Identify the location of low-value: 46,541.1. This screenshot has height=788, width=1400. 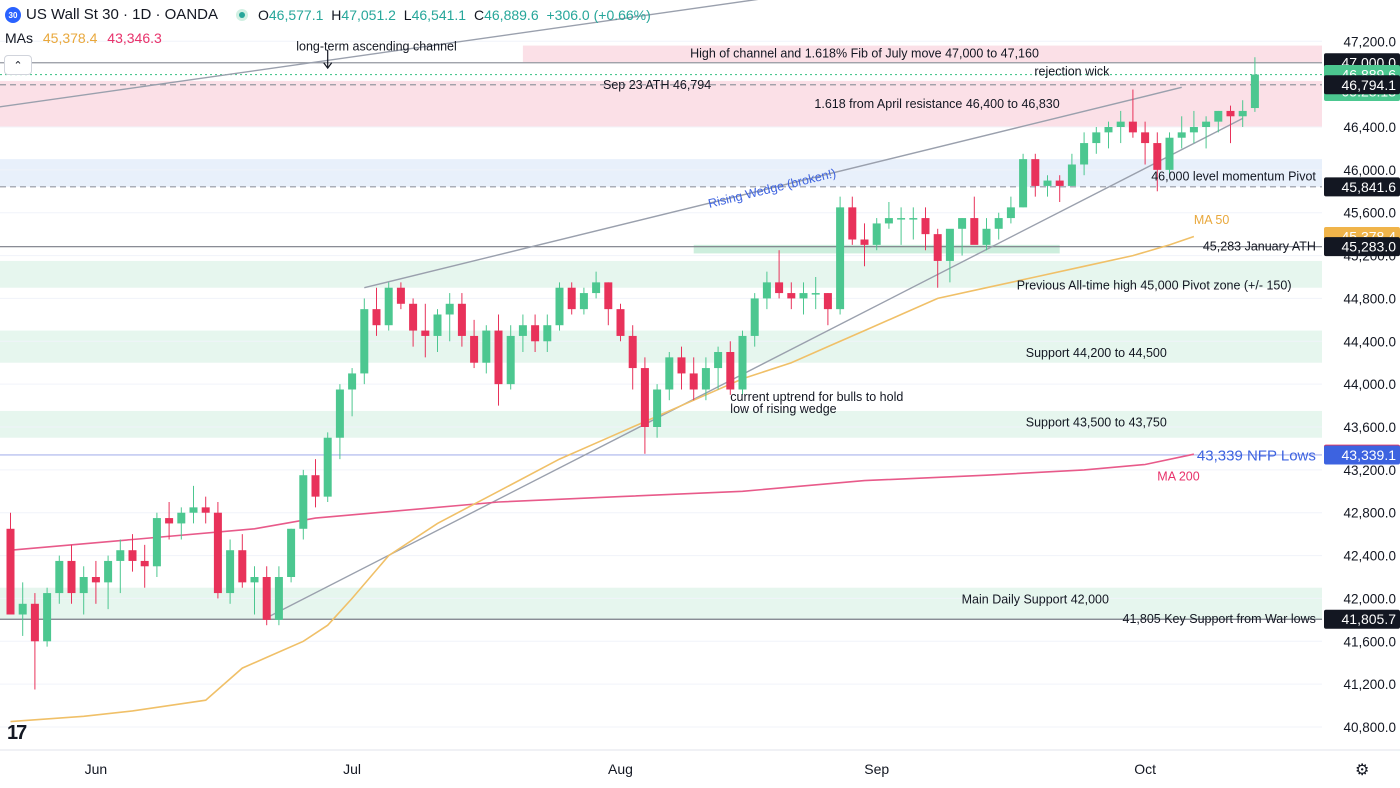
(439, 15).